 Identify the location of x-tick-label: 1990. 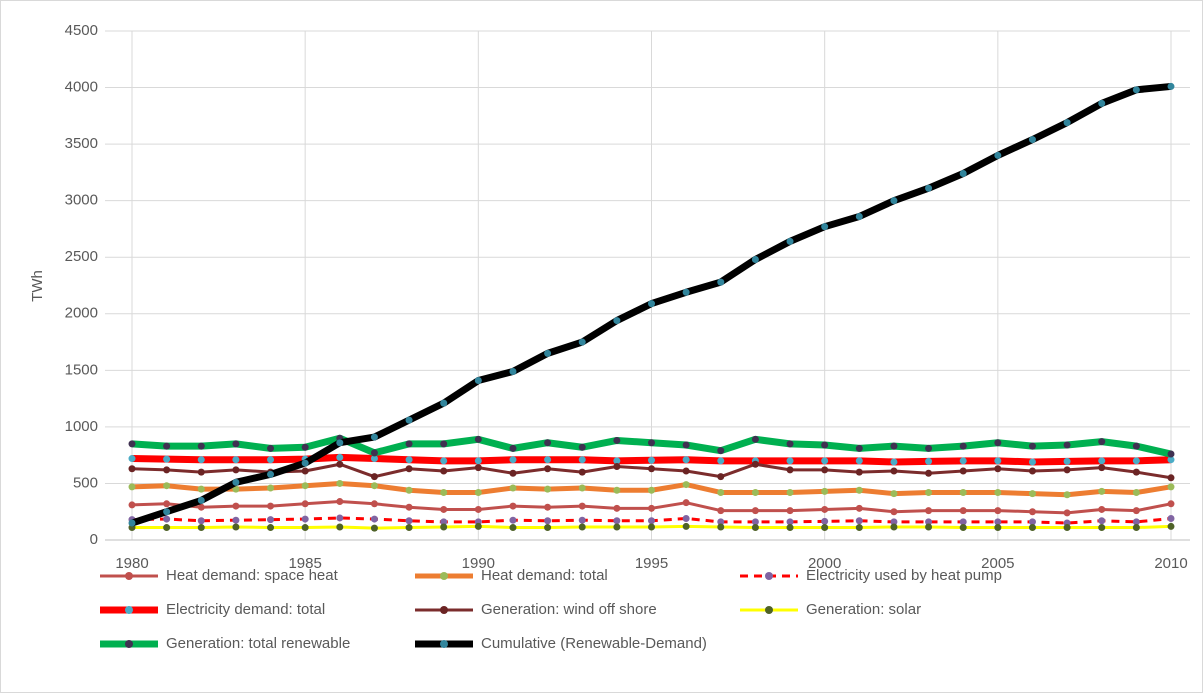
(478, 563).